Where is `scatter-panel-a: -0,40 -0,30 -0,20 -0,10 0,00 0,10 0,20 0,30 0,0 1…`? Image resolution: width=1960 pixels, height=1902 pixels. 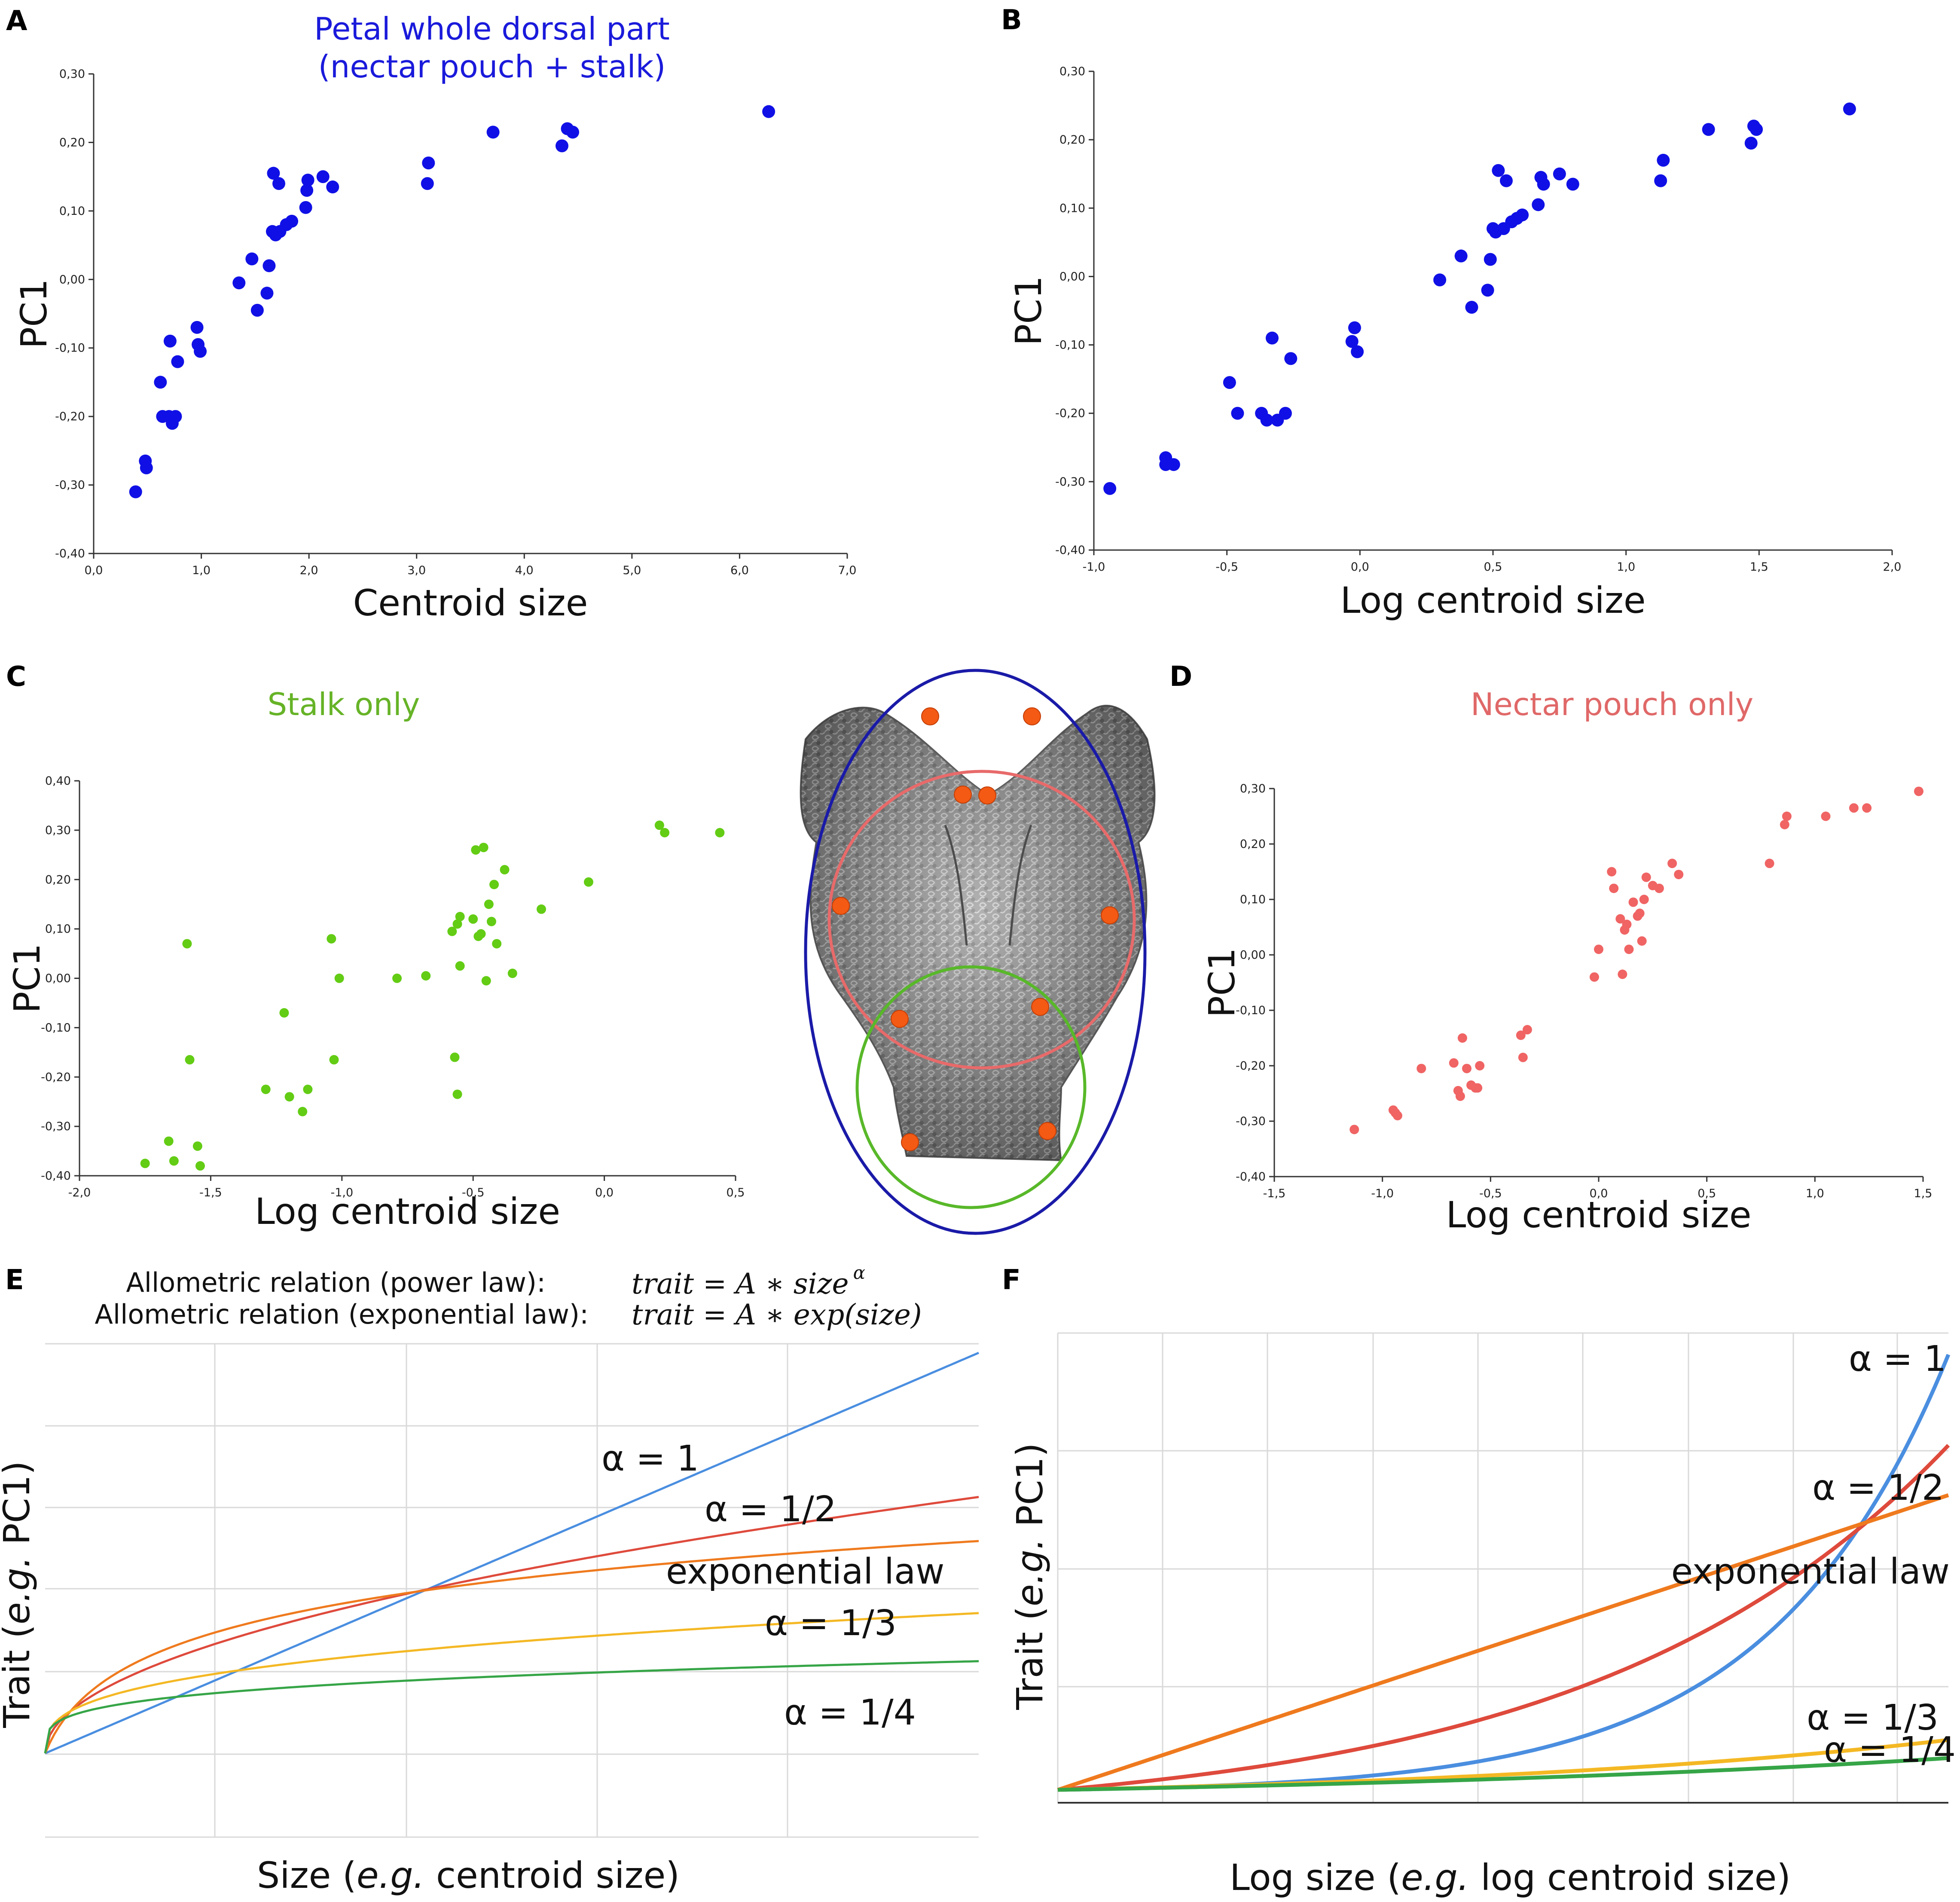 scatter-panel-a: -0,40 -0,30 -0,20 -0,10 0,00 0,10 0,20 0,30 0,0 1… is located at coordinates (434, 317).